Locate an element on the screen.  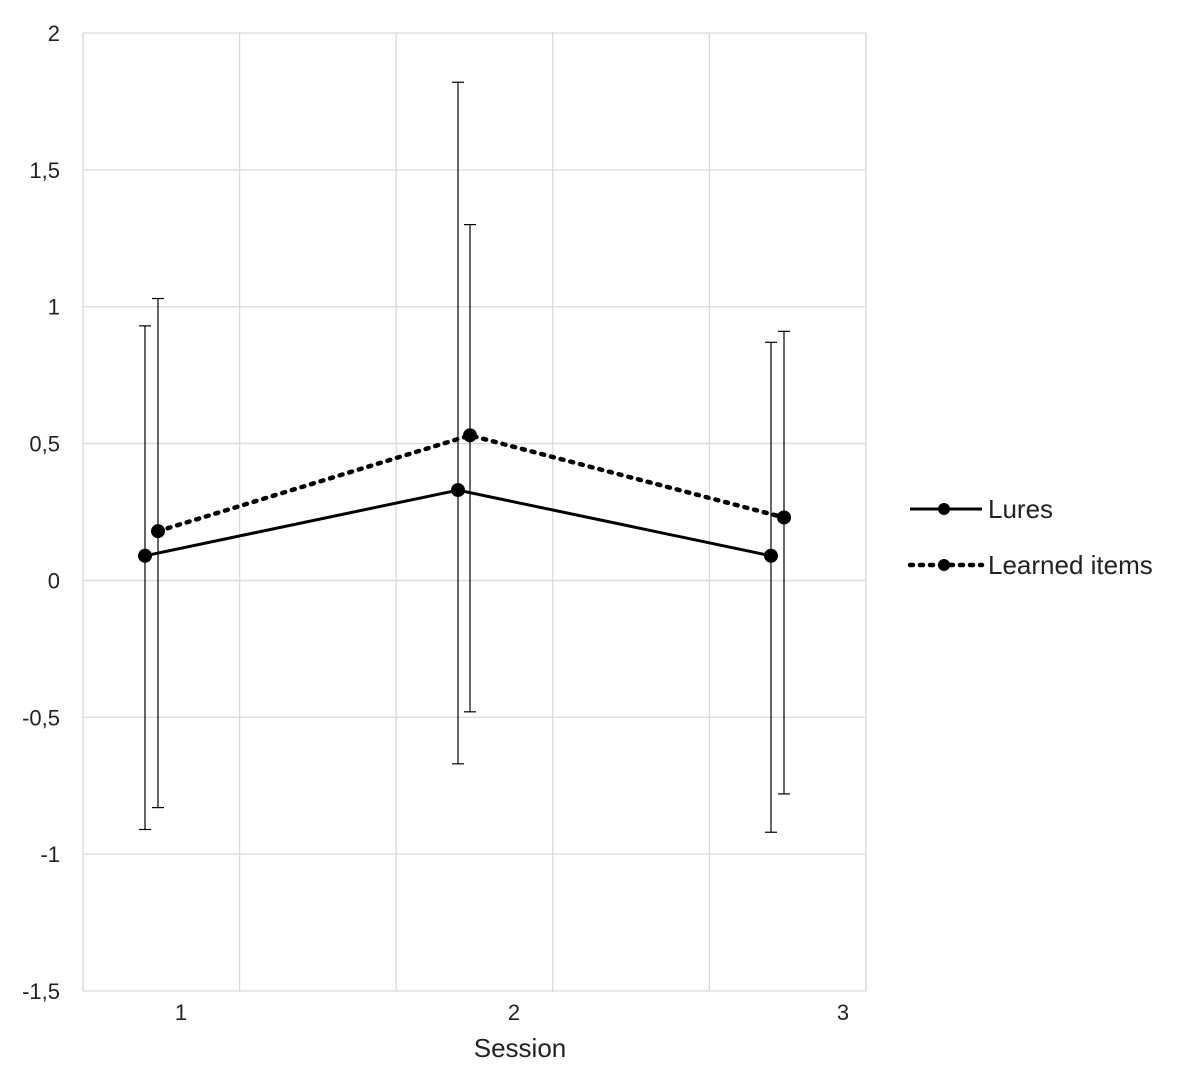
x-tick-label: 1 is located at coordinates (181, 1012).